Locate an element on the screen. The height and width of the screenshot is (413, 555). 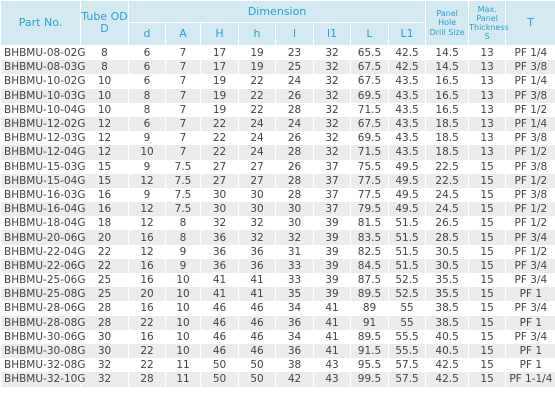
header-cell: L is located at coordinates (369, 34).